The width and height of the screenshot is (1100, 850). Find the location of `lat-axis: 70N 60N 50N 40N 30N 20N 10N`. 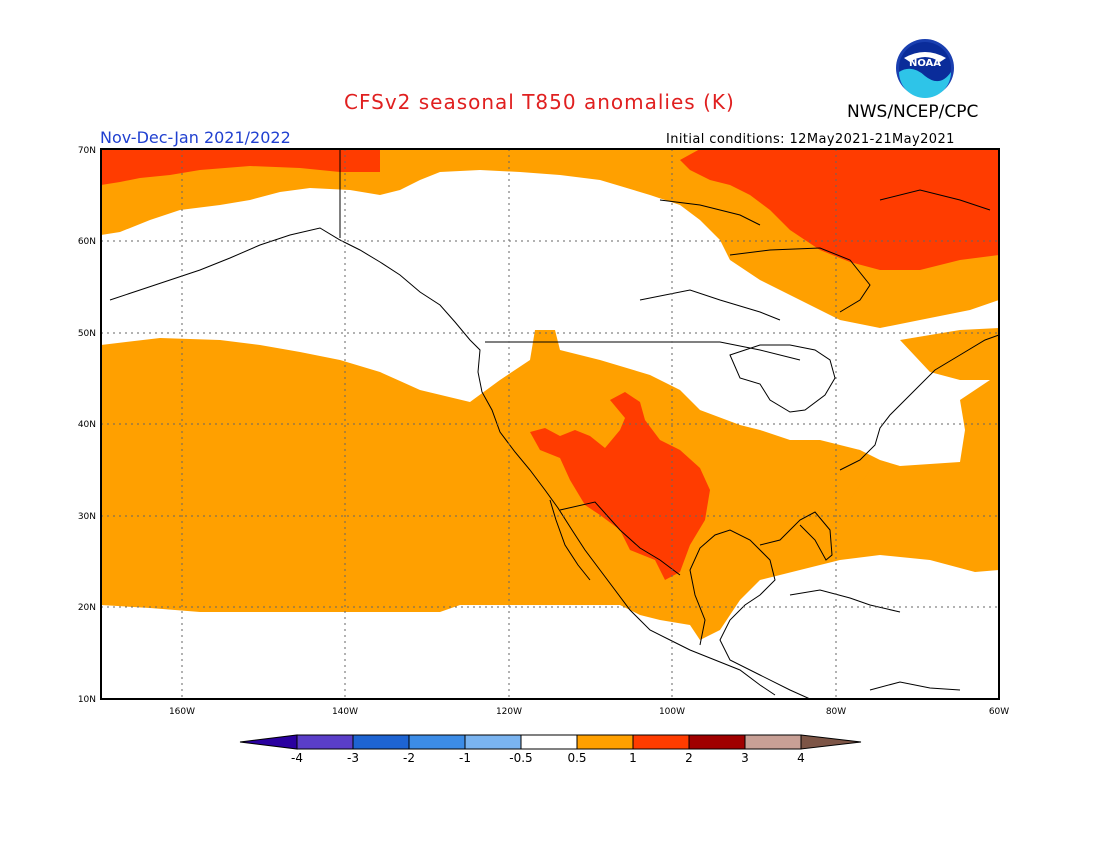

lat-axis: 70N 60N 50N 40N 30N 20N 10N is located at coordinates (87, 425).